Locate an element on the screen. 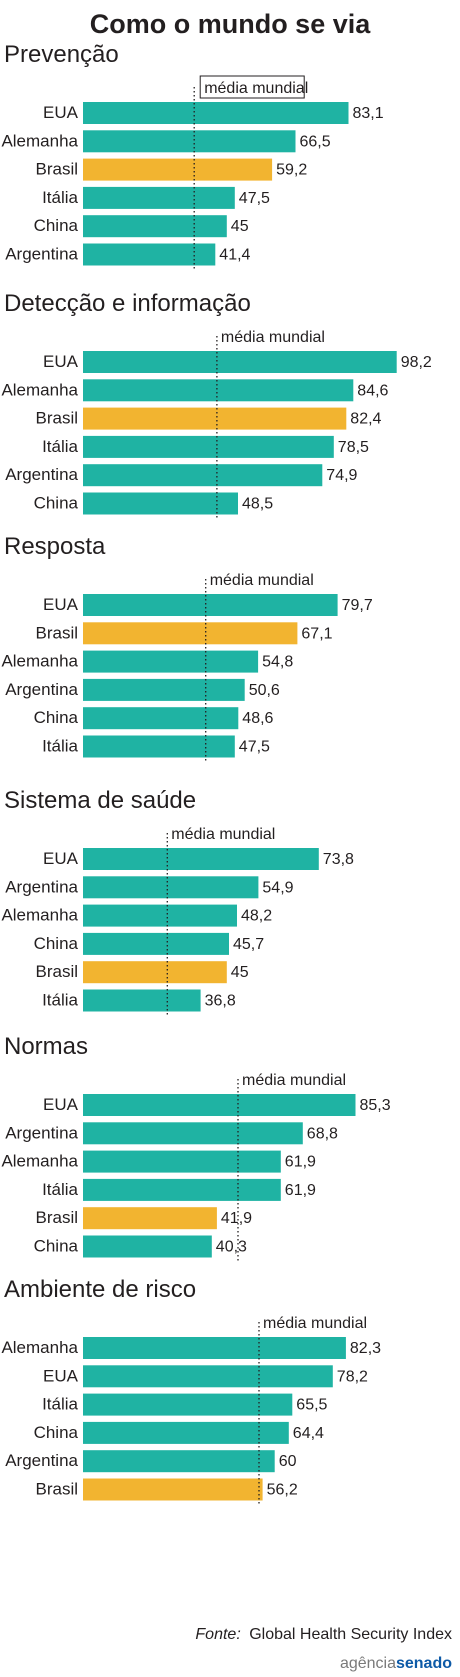  bar-row-china: China 64,4 is located at coordinates (179, 1432).